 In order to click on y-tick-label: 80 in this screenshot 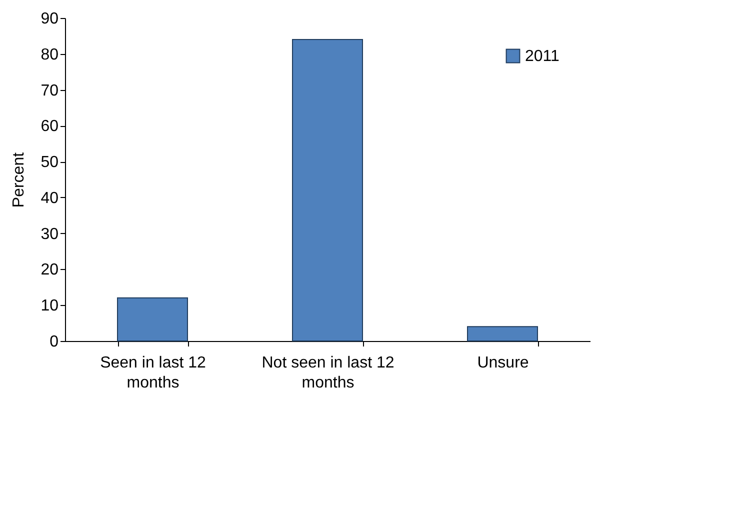, I will do `click(49, 55)`.